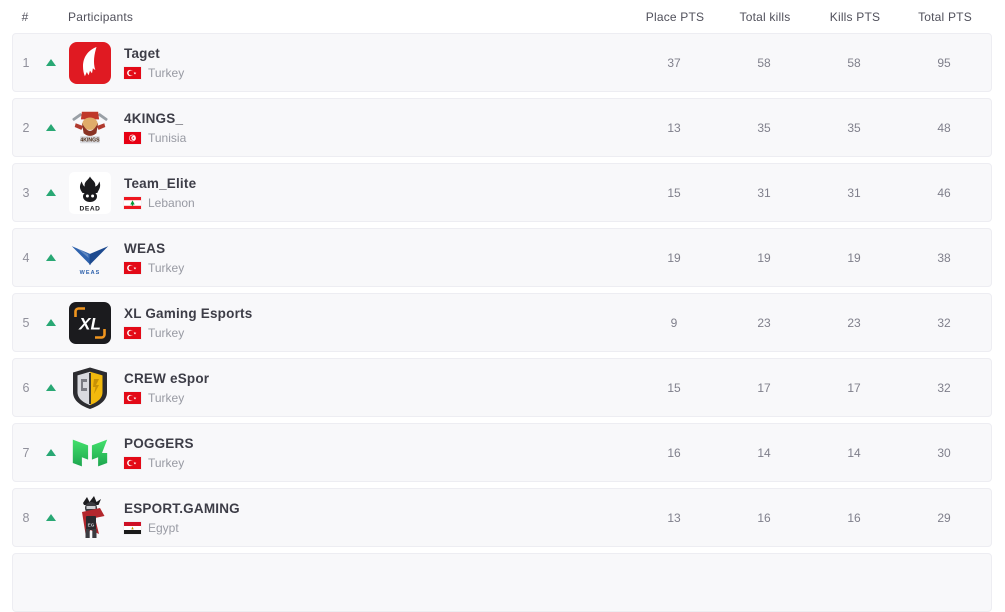  I want to click on team-name: POGGERS, so click(159, 443).